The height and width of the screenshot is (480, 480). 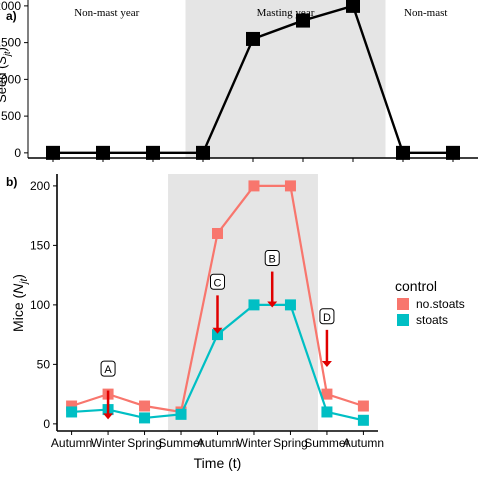 What do you see at coordinates (44, 364) in the screenshot?
I see `y-tick-label-b: 50` at bounding box center [44, 364].